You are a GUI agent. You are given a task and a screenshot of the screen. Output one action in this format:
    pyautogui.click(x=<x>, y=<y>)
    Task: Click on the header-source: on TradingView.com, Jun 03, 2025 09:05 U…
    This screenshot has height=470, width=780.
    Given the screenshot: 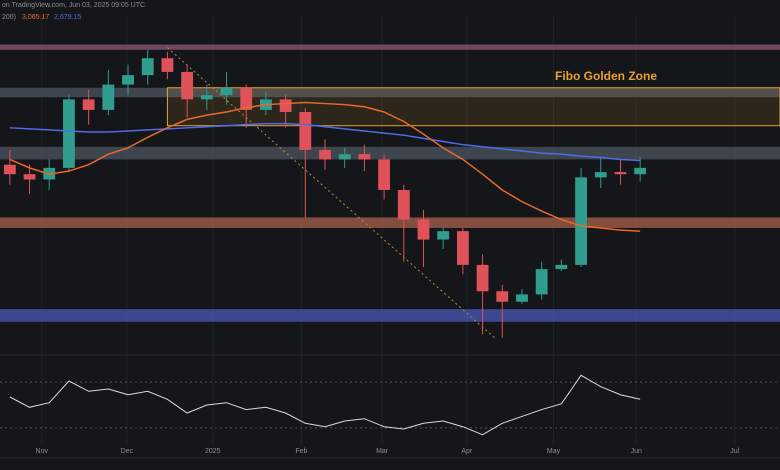 What is the action you would take?
    pyautogui.click(x=73, y=5)
    